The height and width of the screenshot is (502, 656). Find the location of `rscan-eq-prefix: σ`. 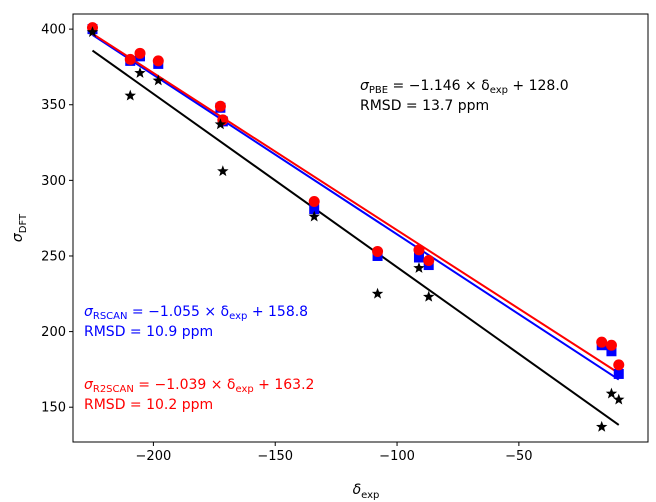

rscan-eq-prefix: σ is located at coordinates (89, 312).